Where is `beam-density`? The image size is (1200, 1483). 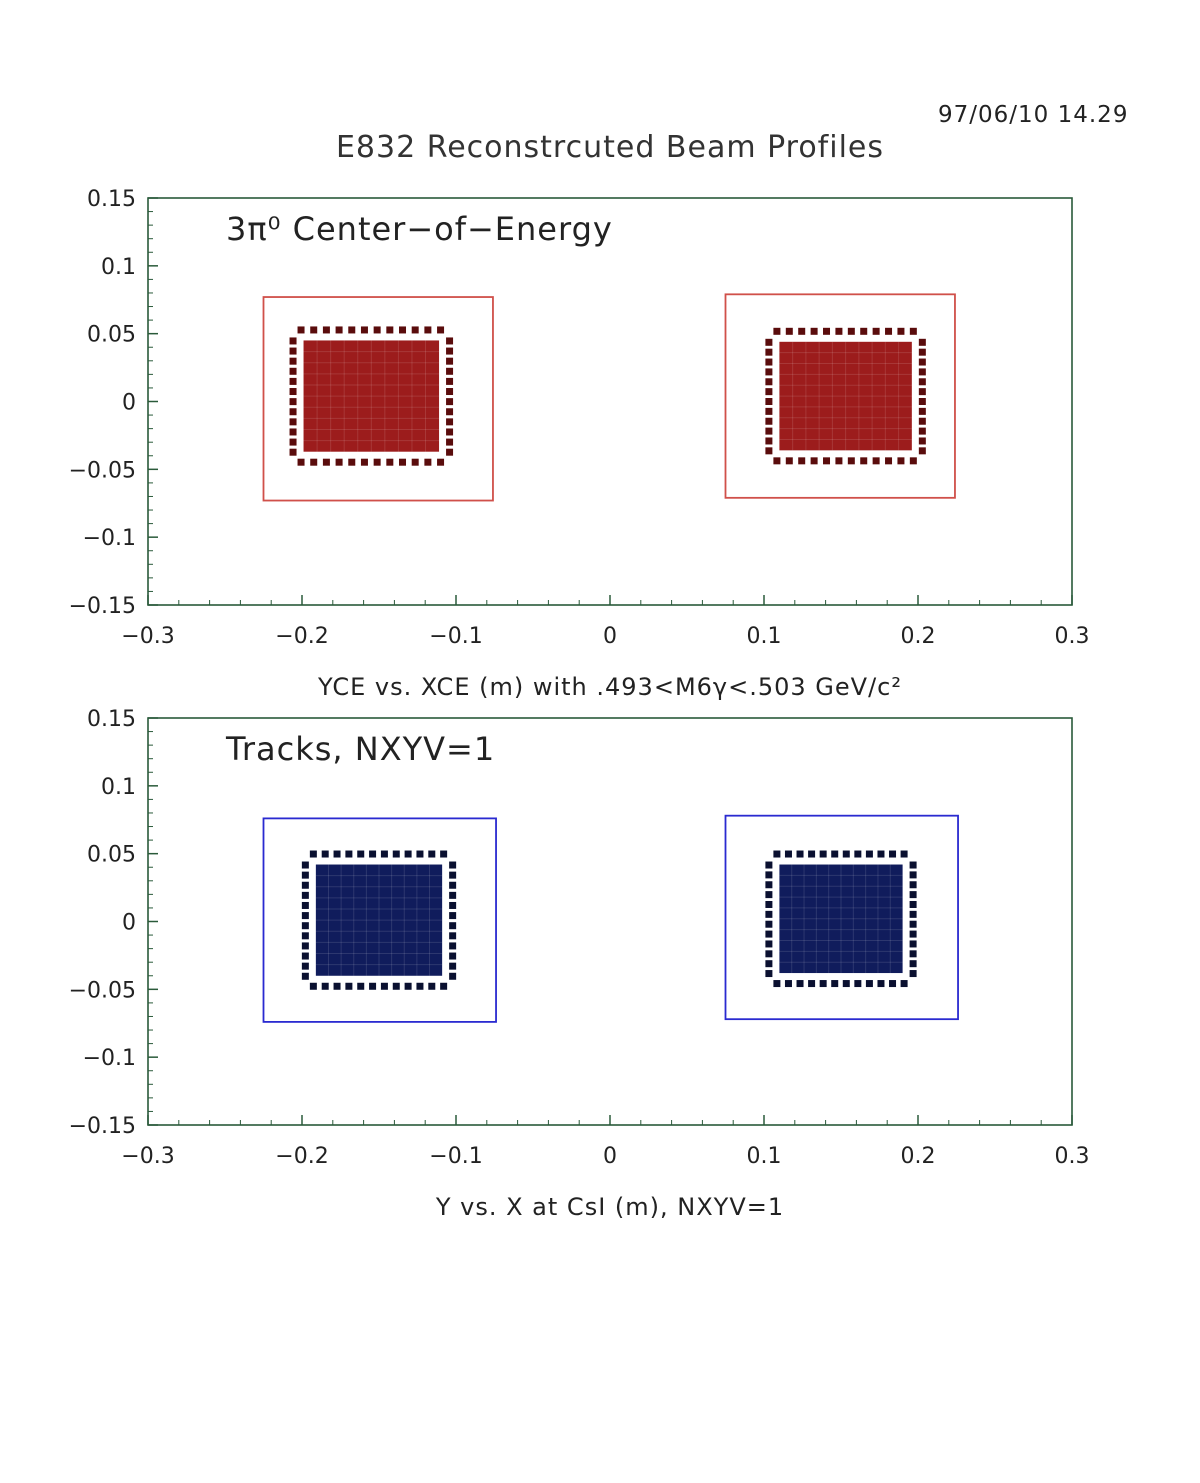
beam-density is located at coordinates (371, 396).